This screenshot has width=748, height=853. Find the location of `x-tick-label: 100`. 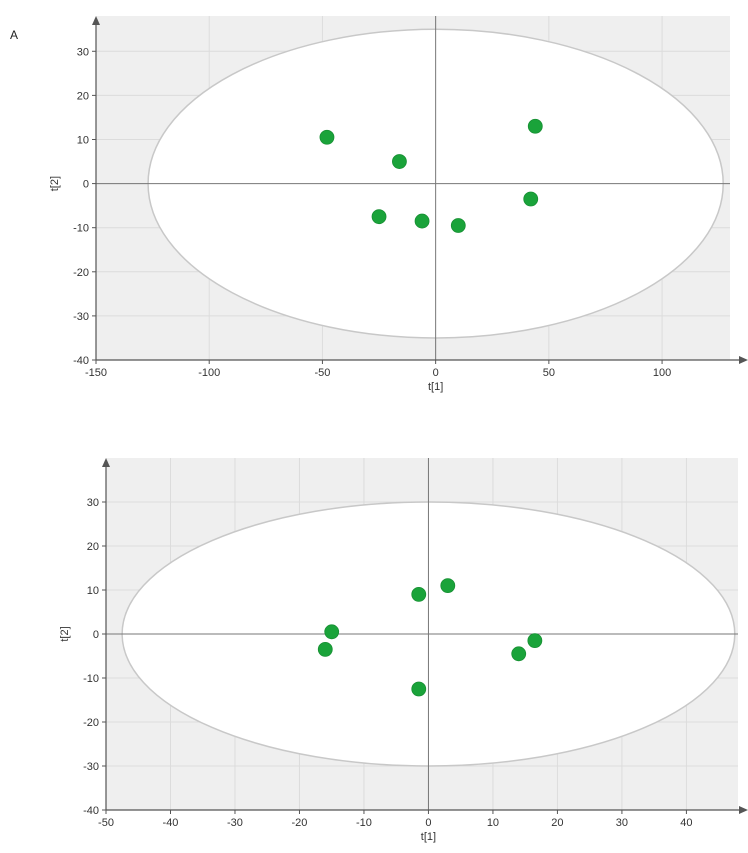

x-tick-label: 100 is located at coordinates (662, 373).